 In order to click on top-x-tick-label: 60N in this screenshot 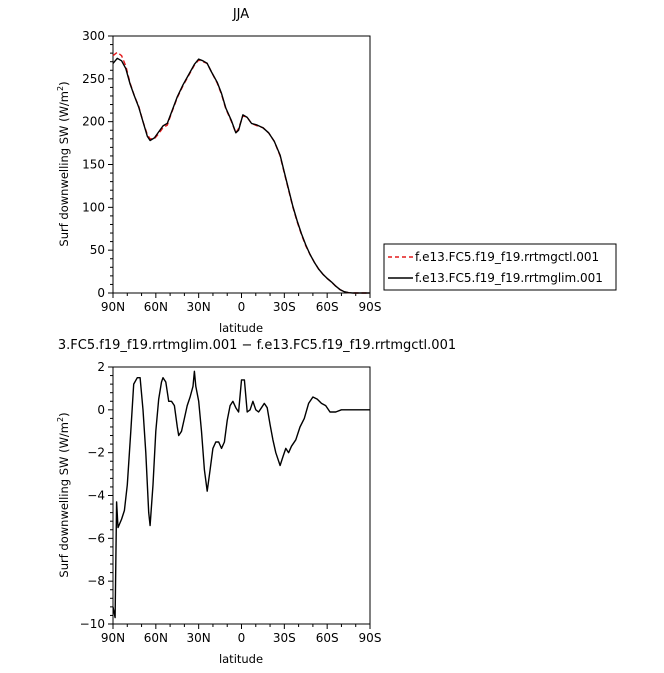, I will do `click(156, 307)`.